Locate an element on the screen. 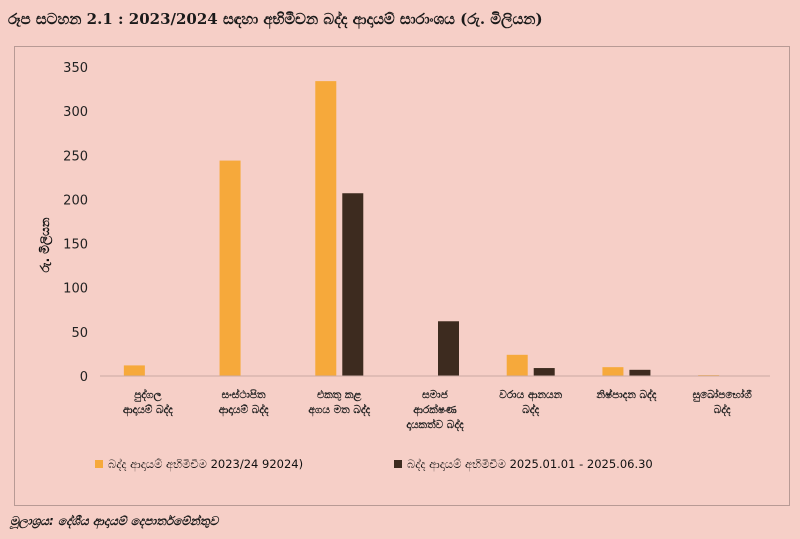  y-tick-label: 100 is located at coordinates (75, 289).